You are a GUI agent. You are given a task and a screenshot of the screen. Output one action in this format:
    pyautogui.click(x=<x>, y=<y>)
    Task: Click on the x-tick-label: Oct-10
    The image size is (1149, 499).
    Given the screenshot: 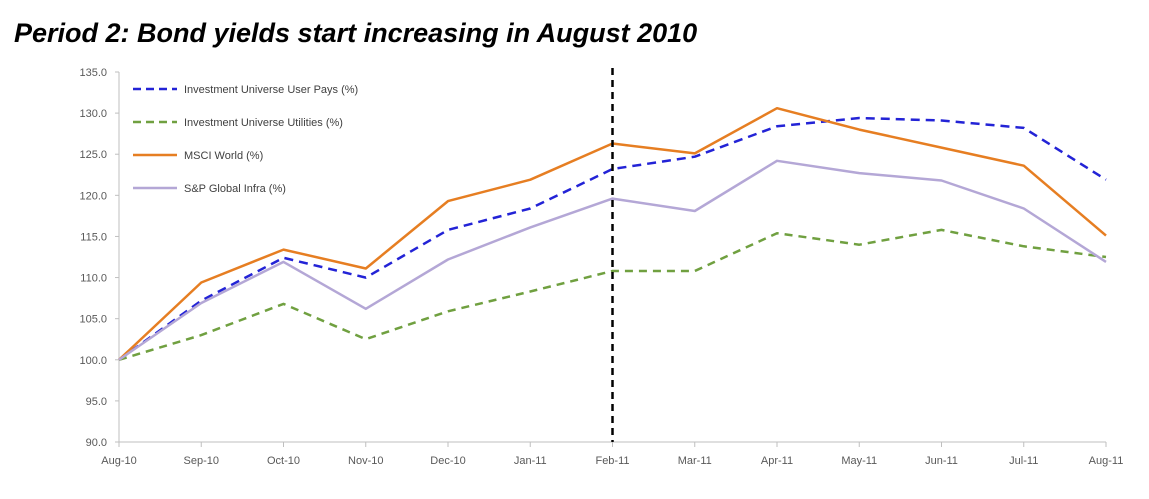 What is the action you would take?
    pyautogui.click(x=283, y=461)
    